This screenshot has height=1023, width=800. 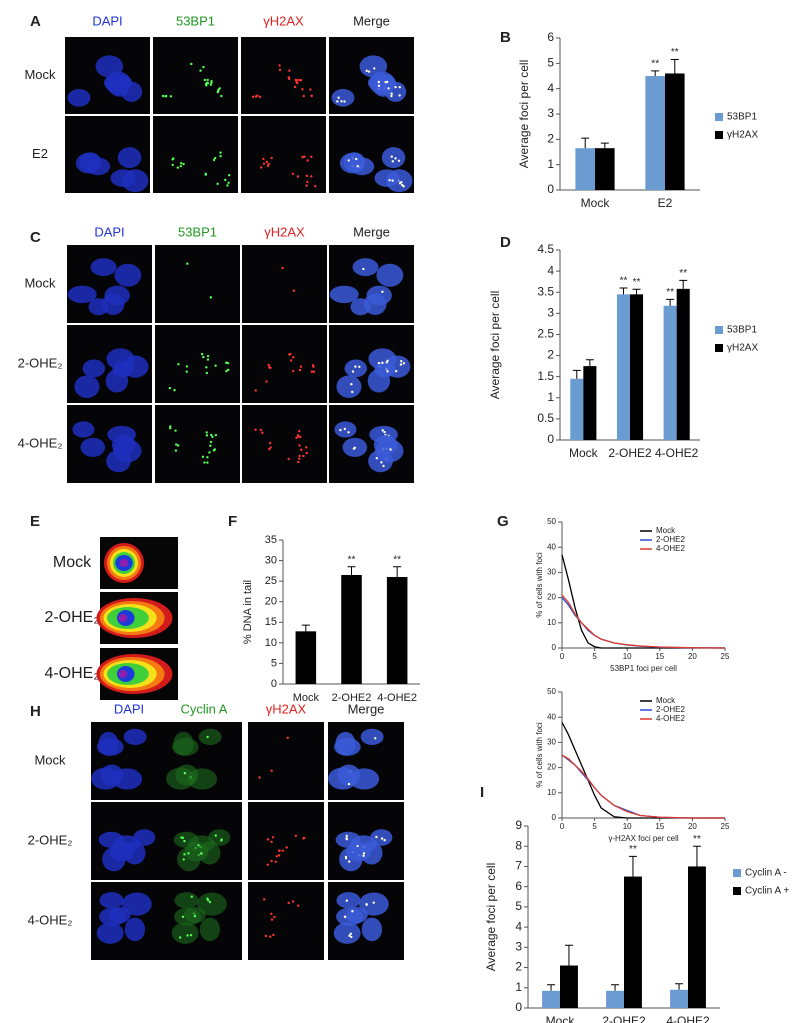 I want to click on x-axis-label: γ-H2AX foci per cell, so click(x=643, y=838).